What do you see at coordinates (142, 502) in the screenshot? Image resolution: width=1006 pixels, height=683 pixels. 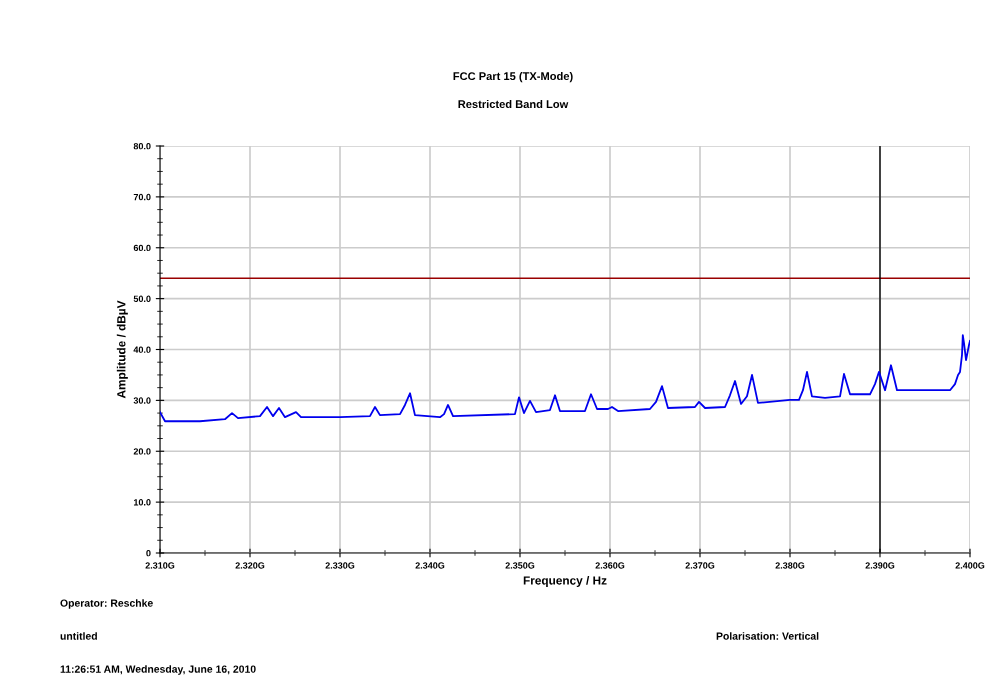 I see `y-tick-label: 10.0` at bounding box center [142, 502].